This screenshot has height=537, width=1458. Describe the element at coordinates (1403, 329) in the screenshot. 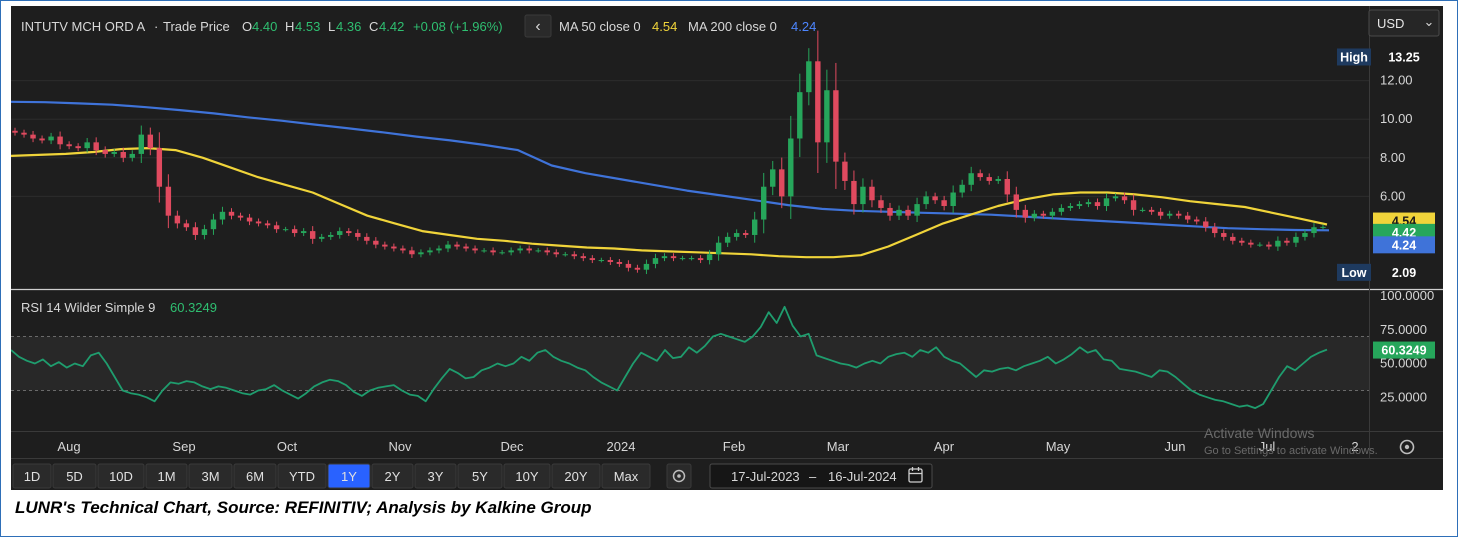

I see `rsi-tick-label: 75.0000` at that location.